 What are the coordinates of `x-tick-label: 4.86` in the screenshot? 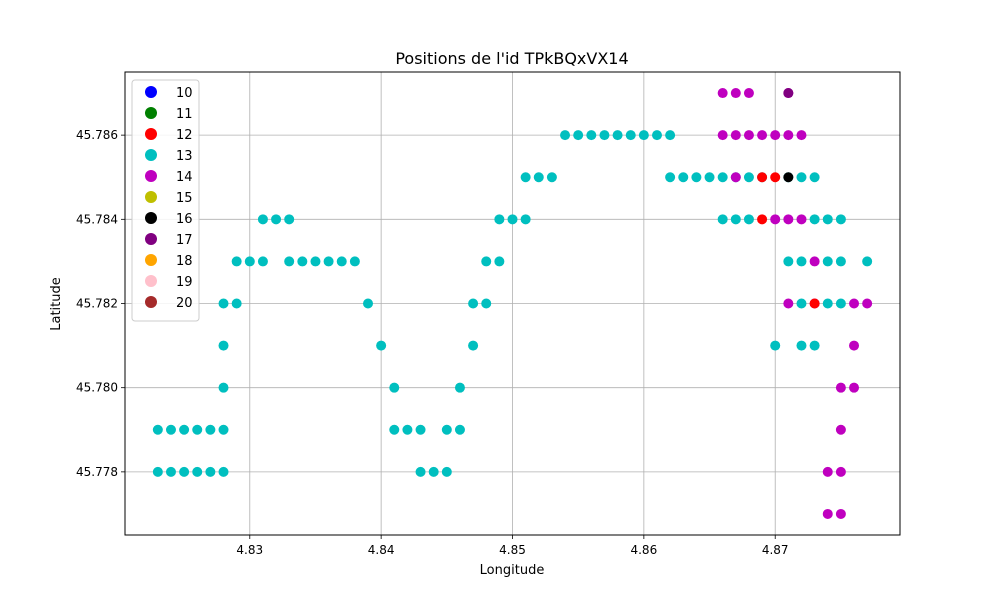 It's located at (643, 550).